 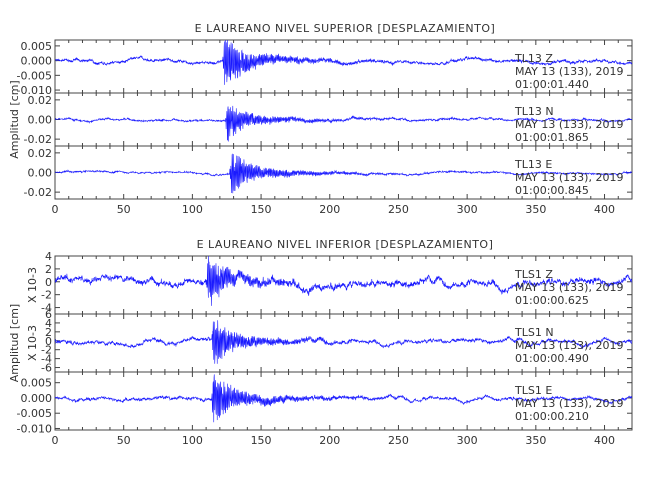 I want to click on time-label: 01:00:00.625, so click(x=552, y=300).